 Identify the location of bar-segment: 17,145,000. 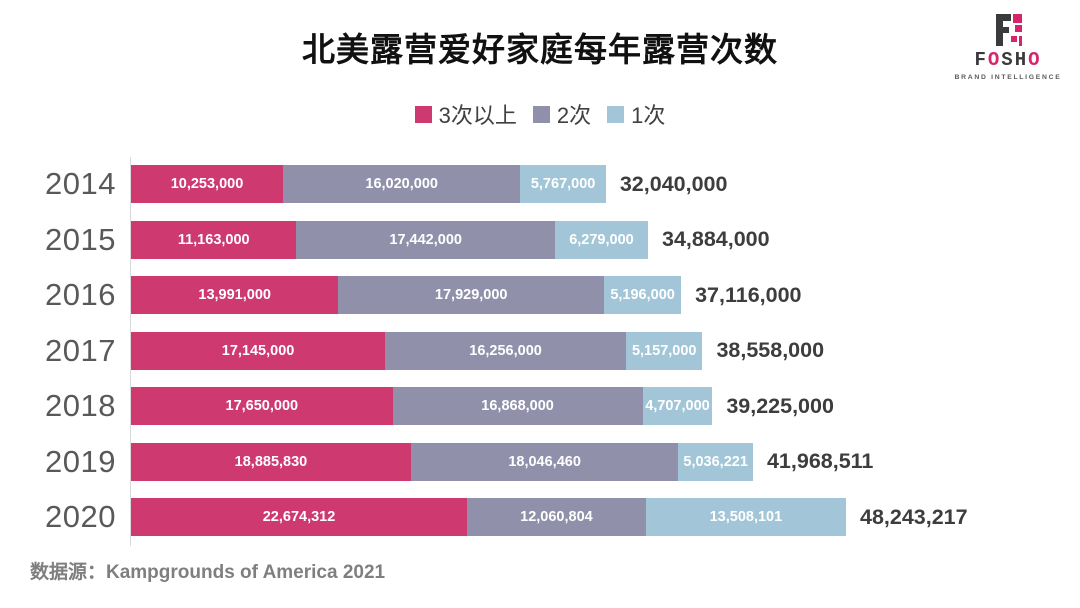
(258, 350).